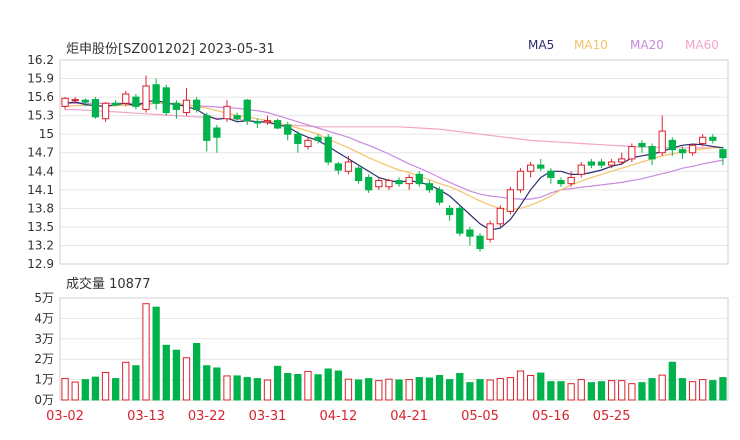 The image size is (740, 440). I want to click on price-y-tick: 13.8, so click(40, 208).